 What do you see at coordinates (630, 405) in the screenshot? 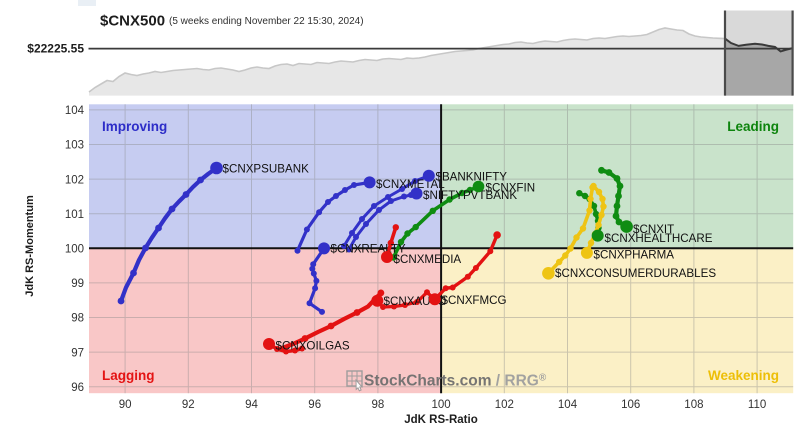
I see `svg-text: 106` at bounding box center [630, 405].